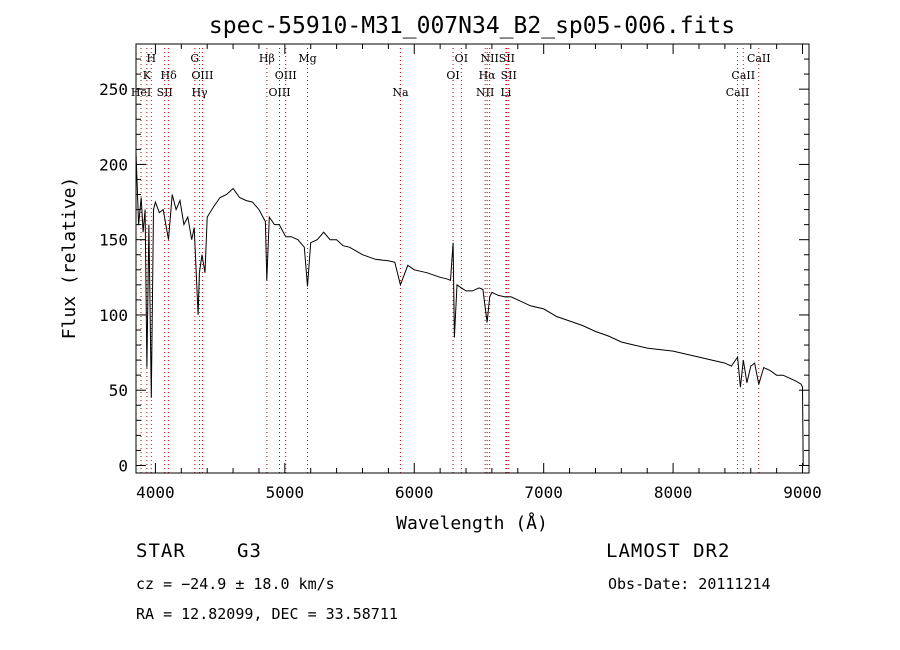  I want to click on spectral-line-label: Hδ, so click(169, 75).